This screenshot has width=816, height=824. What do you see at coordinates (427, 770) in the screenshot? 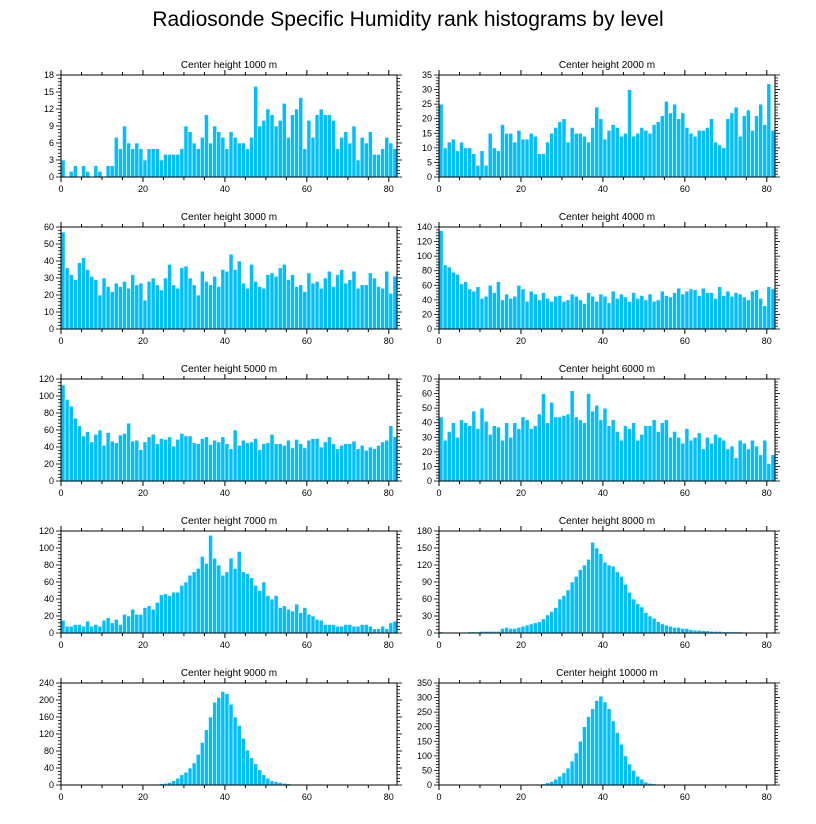
I see `y-tick-label: 50` at bounding box center [427, 770].